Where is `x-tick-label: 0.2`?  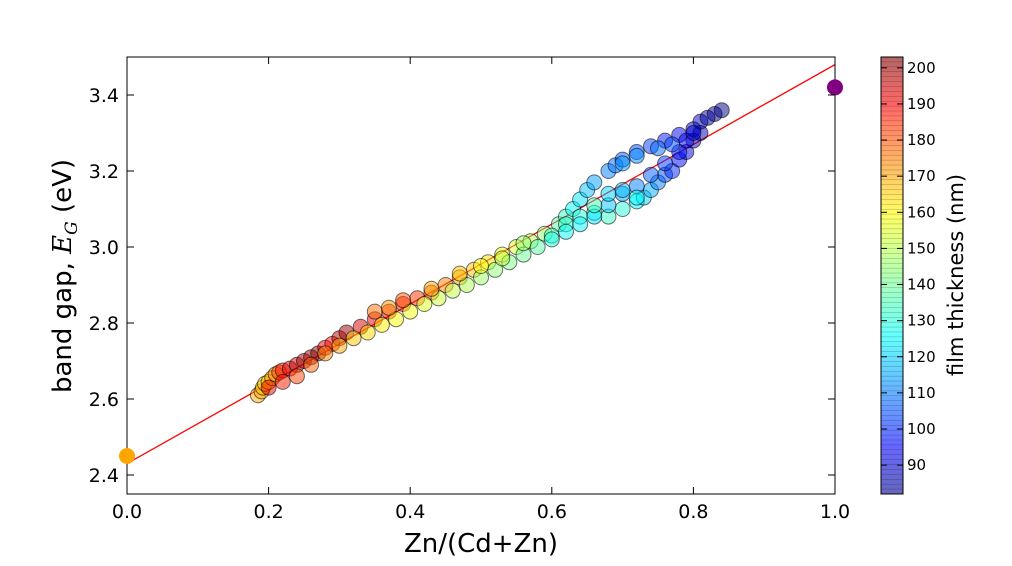 x-tick-label: 0.2 is located at coordinates (268, 512).